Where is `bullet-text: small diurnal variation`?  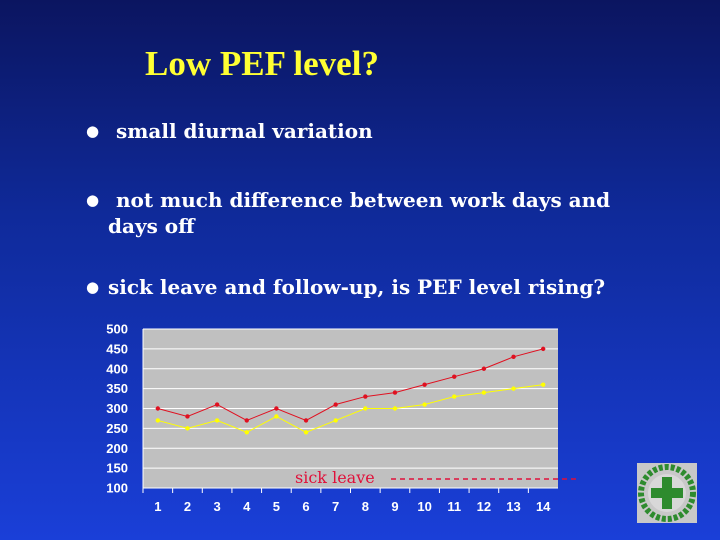 bullet-text: small diurnal variation is located at coordinates (244, 131).